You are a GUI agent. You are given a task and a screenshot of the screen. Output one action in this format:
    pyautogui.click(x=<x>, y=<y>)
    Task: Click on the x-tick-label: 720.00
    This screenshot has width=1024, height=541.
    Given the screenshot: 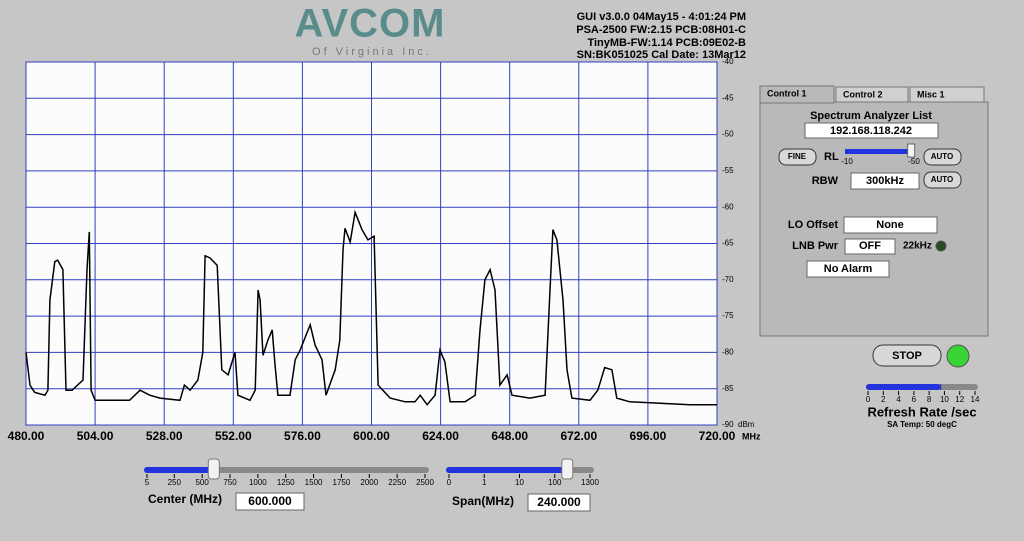 What is the action you would take?
    pyautogui.click(x=717, y=436)
    